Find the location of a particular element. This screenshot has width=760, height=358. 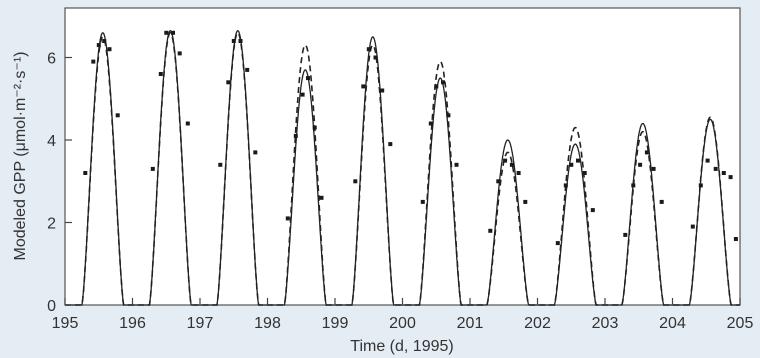

x-tick-label: 200 is located at coordinates (402, 323).